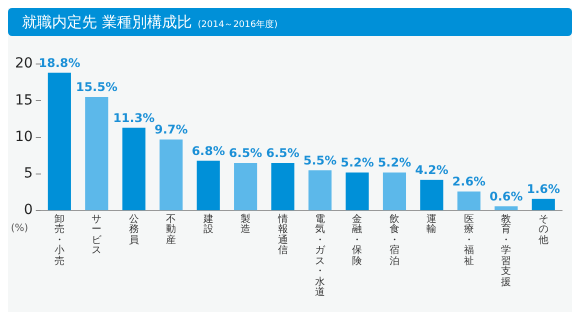 The height and width of the screenshot is (320, 580). I want to click on x-tick-label: その他, so click(543, 230).